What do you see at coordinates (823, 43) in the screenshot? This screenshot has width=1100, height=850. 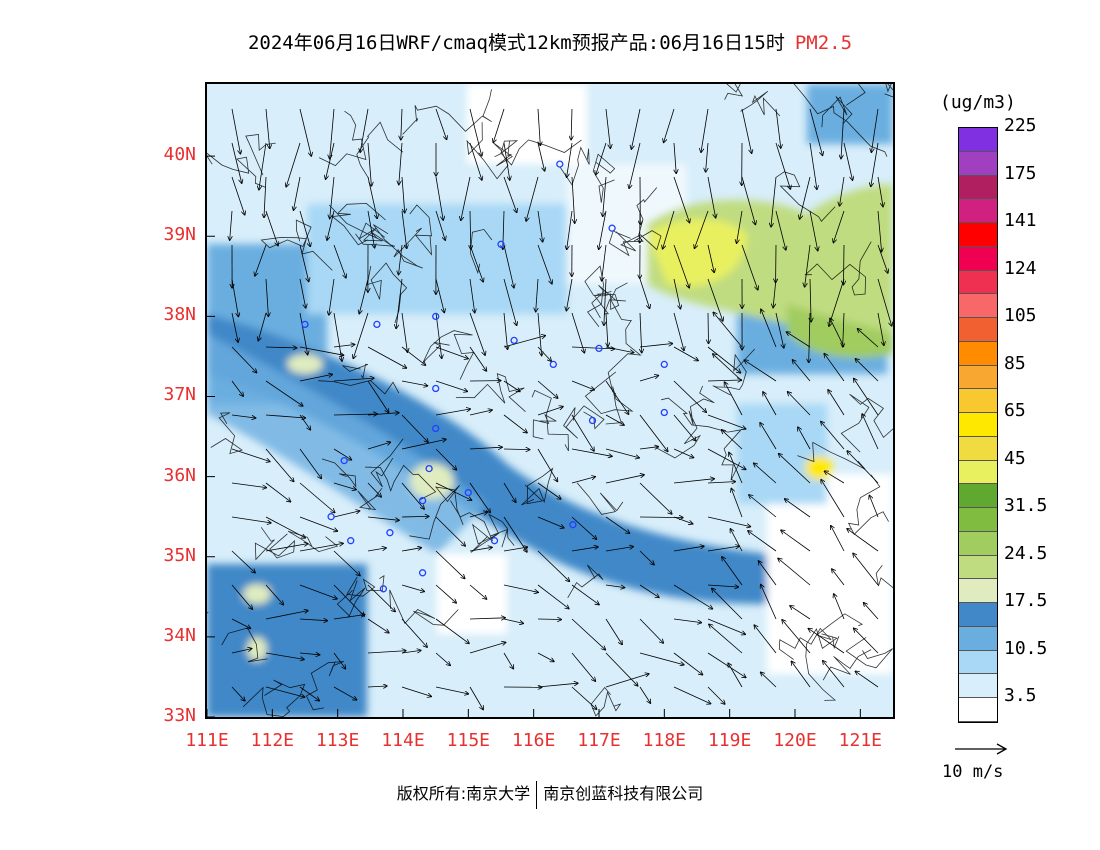 I see `species-label: PM2.5` at bounding box center [823, 43].